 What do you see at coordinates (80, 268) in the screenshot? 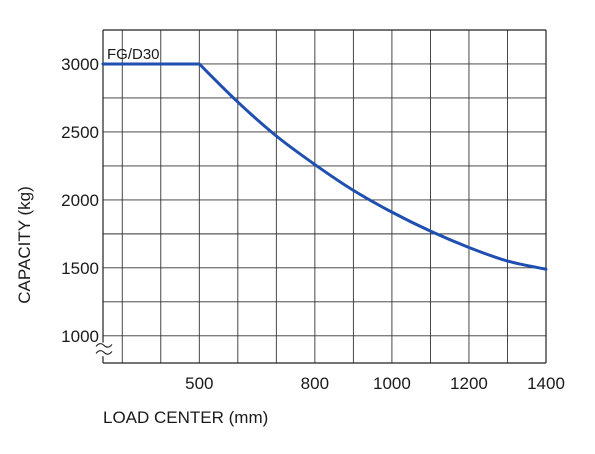
I see `y-tick-label: 1500` at bounding box center [80, 268].